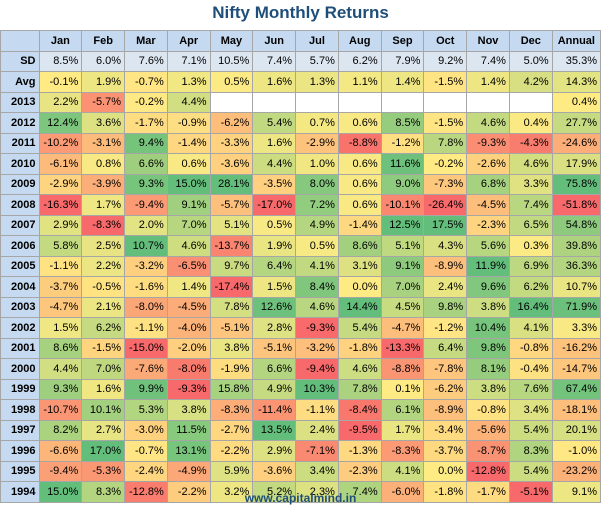 Image resolution: width=601 pixels, height=510 pixels. I want to click on row-label: 2008, so click(20, 205).